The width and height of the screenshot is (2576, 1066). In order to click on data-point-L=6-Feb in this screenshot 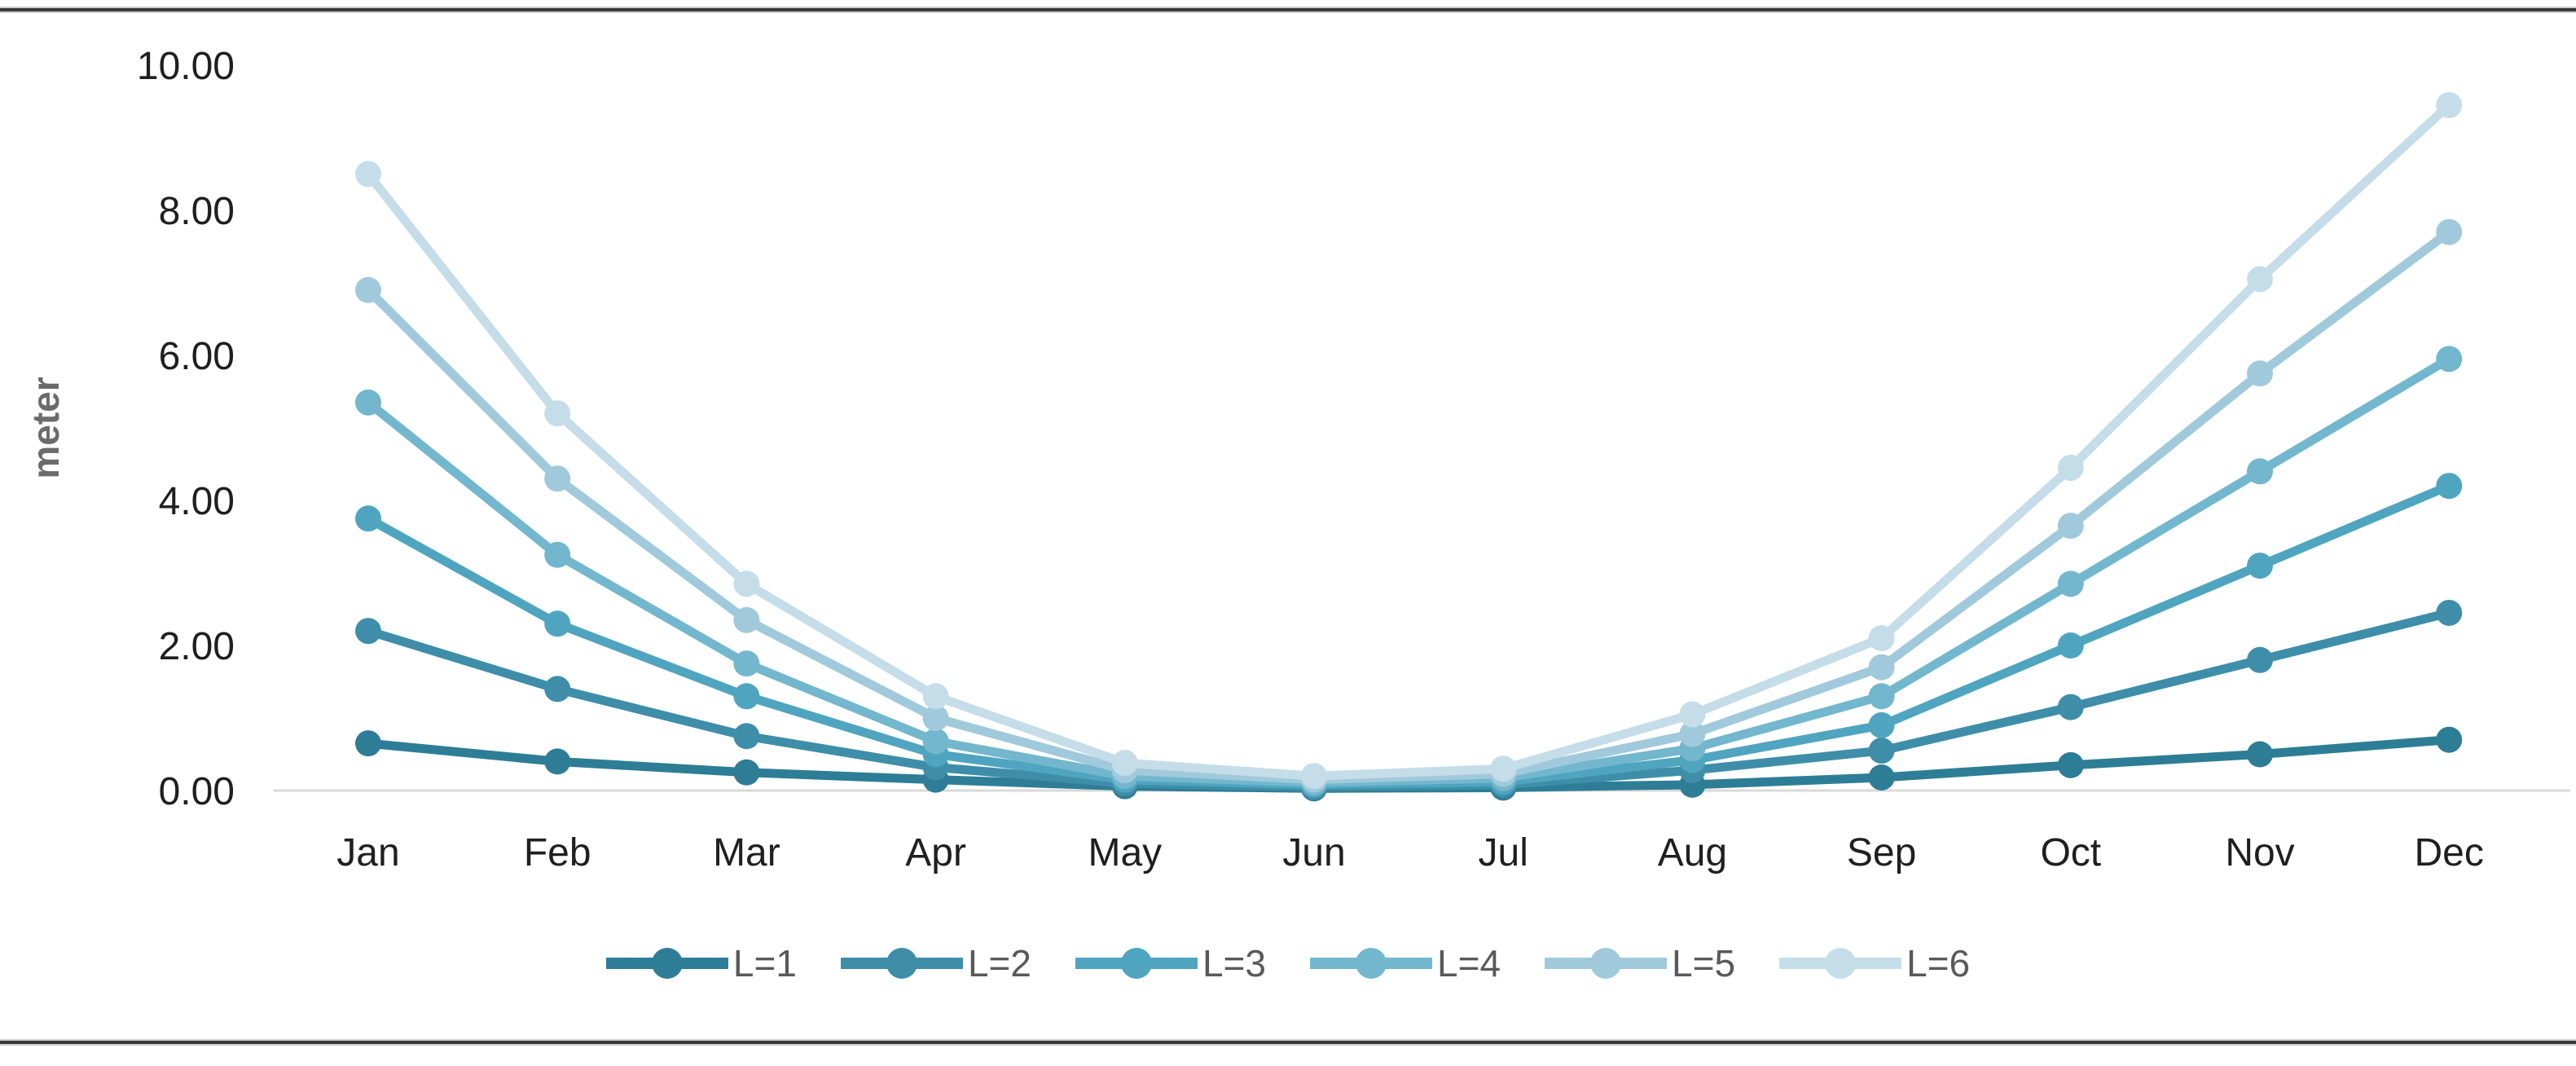, I will do `click(557, 413)`.